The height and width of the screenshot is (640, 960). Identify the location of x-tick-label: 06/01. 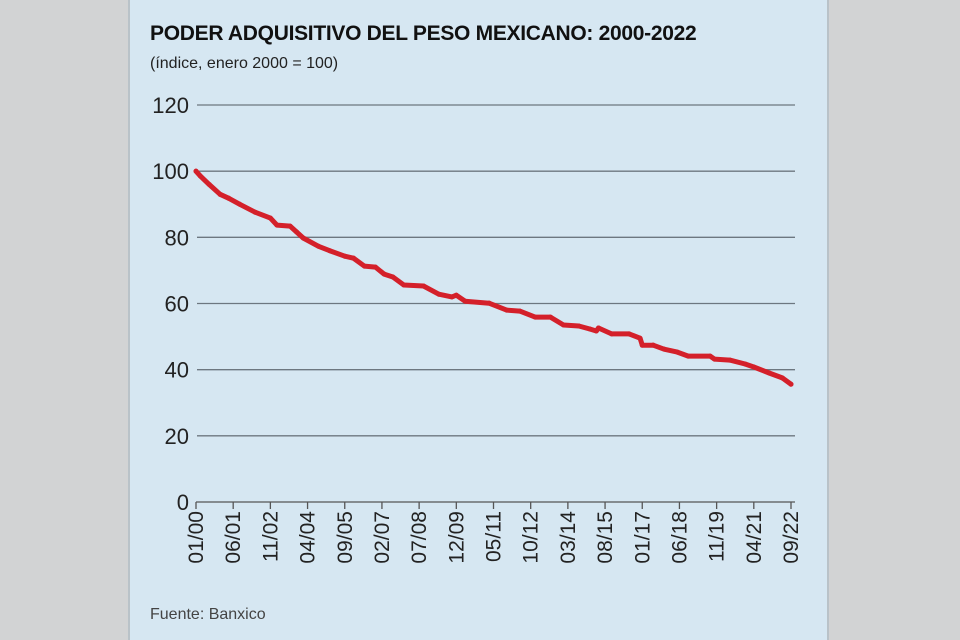
(233, 537).